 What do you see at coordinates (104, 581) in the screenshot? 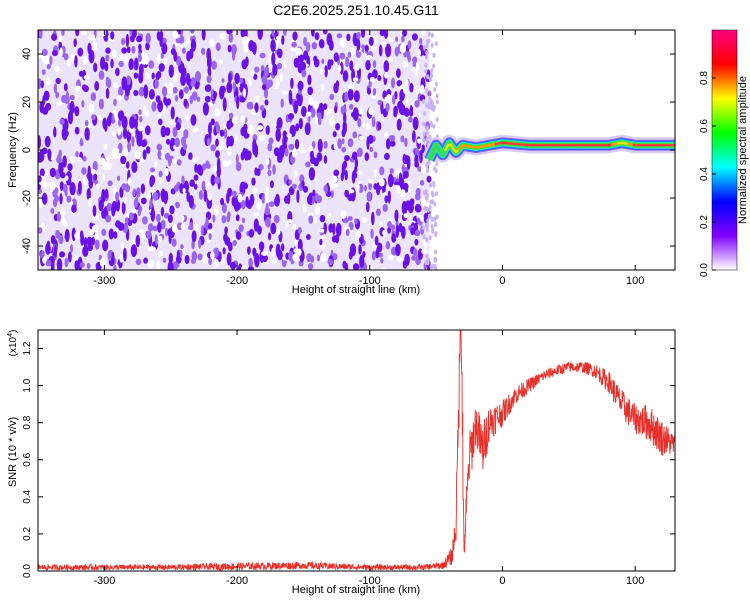
I see `x-tick-label: -300` at bounding box center [104, 581].